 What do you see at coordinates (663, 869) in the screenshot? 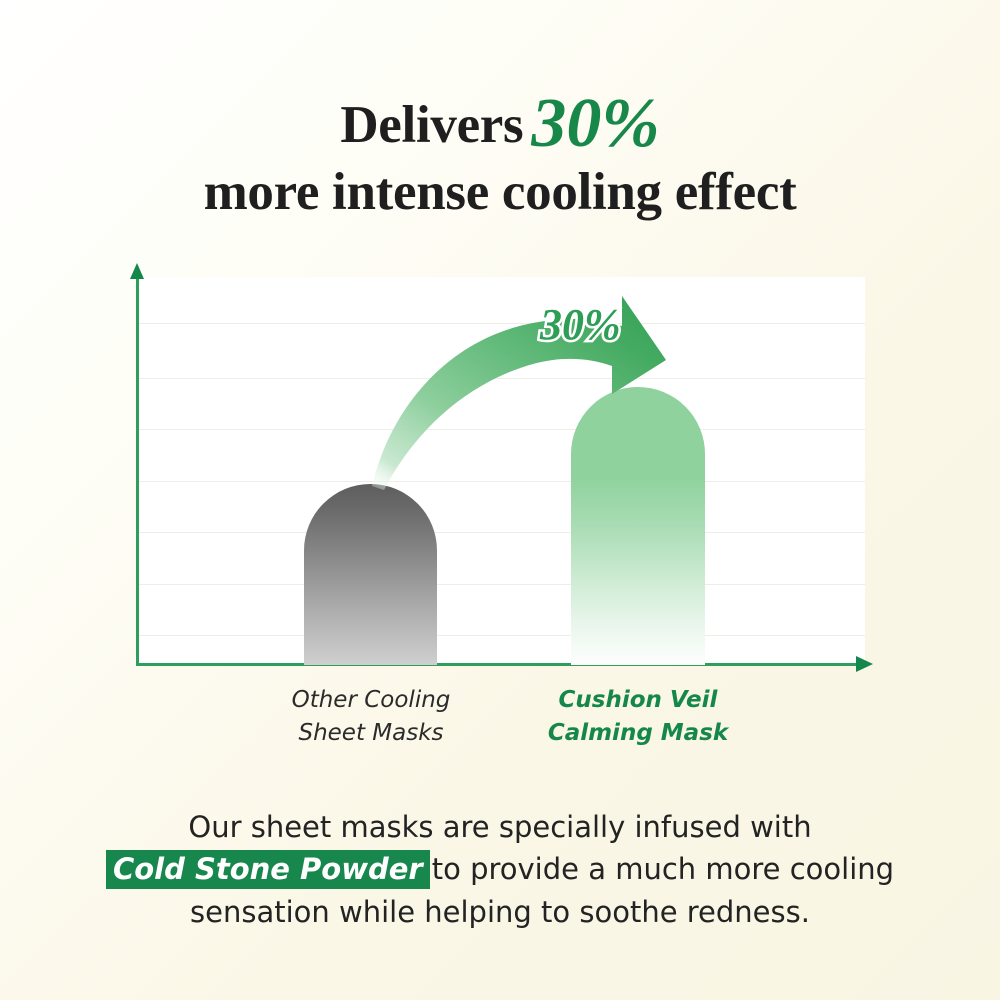
I see `caption-line-2-rest: to provide a much more cooling` at bounding box center [663, 869].